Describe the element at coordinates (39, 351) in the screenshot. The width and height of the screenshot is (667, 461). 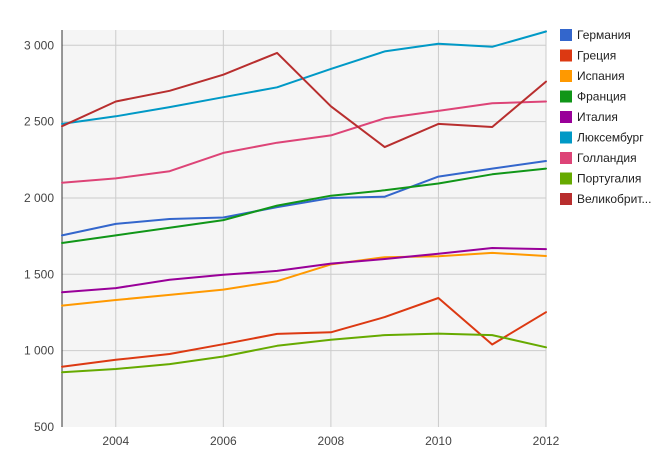
I see `y-tick-label: 1 000` at that location.